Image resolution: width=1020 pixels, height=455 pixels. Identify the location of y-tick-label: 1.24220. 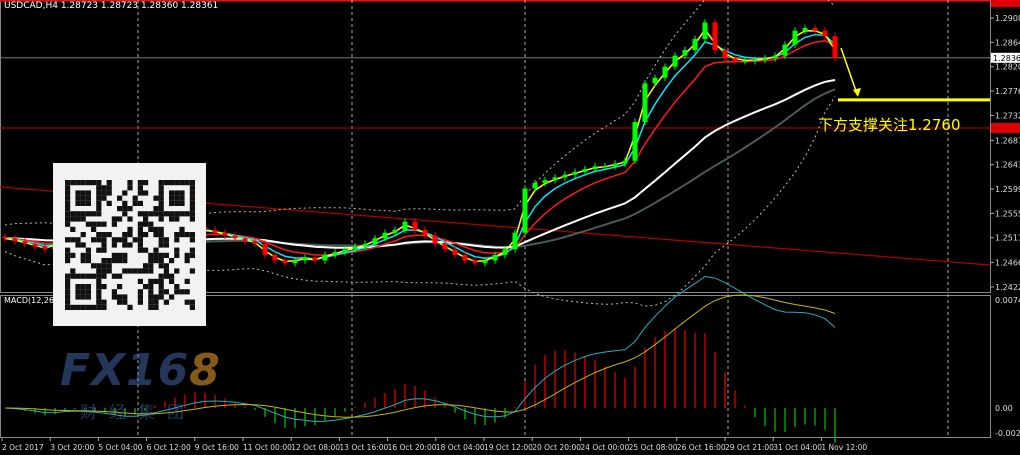
(1007, 287).